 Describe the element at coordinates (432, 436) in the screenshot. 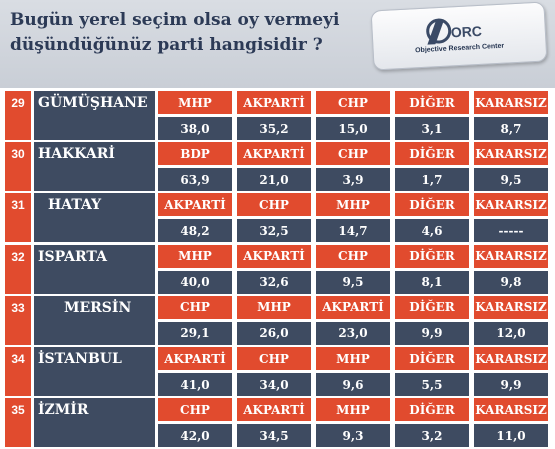

I see `vote-share-value: 3,2` at that location.